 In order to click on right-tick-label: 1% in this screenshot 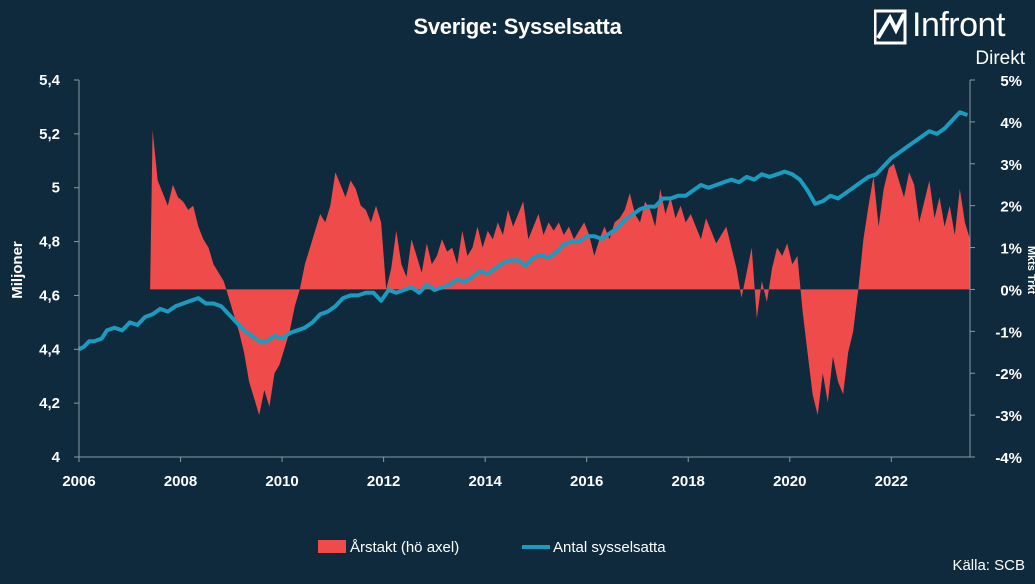, I will do `click(1011, 249)`.